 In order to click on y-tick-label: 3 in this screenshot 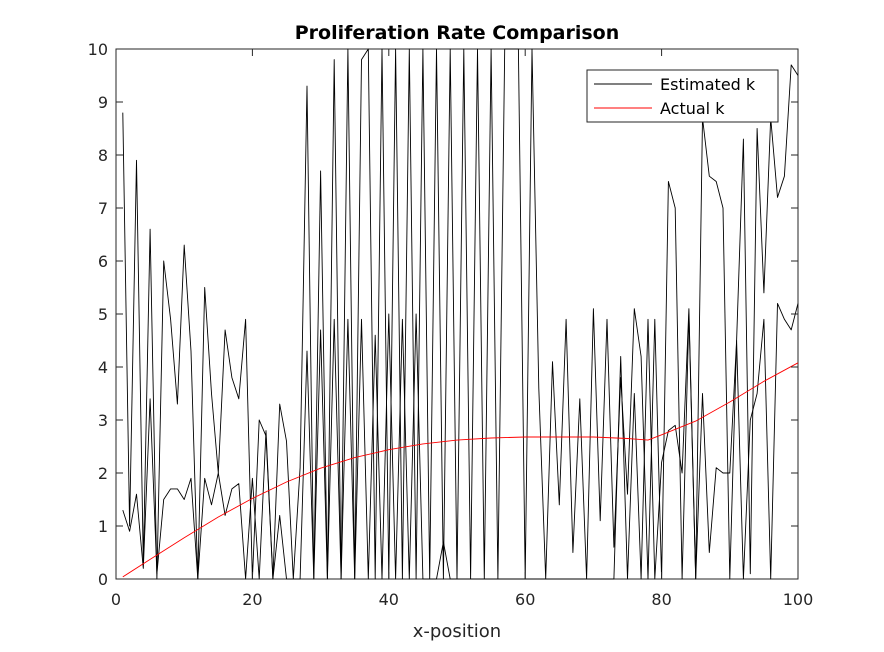, I will do `click(103, 420)`.